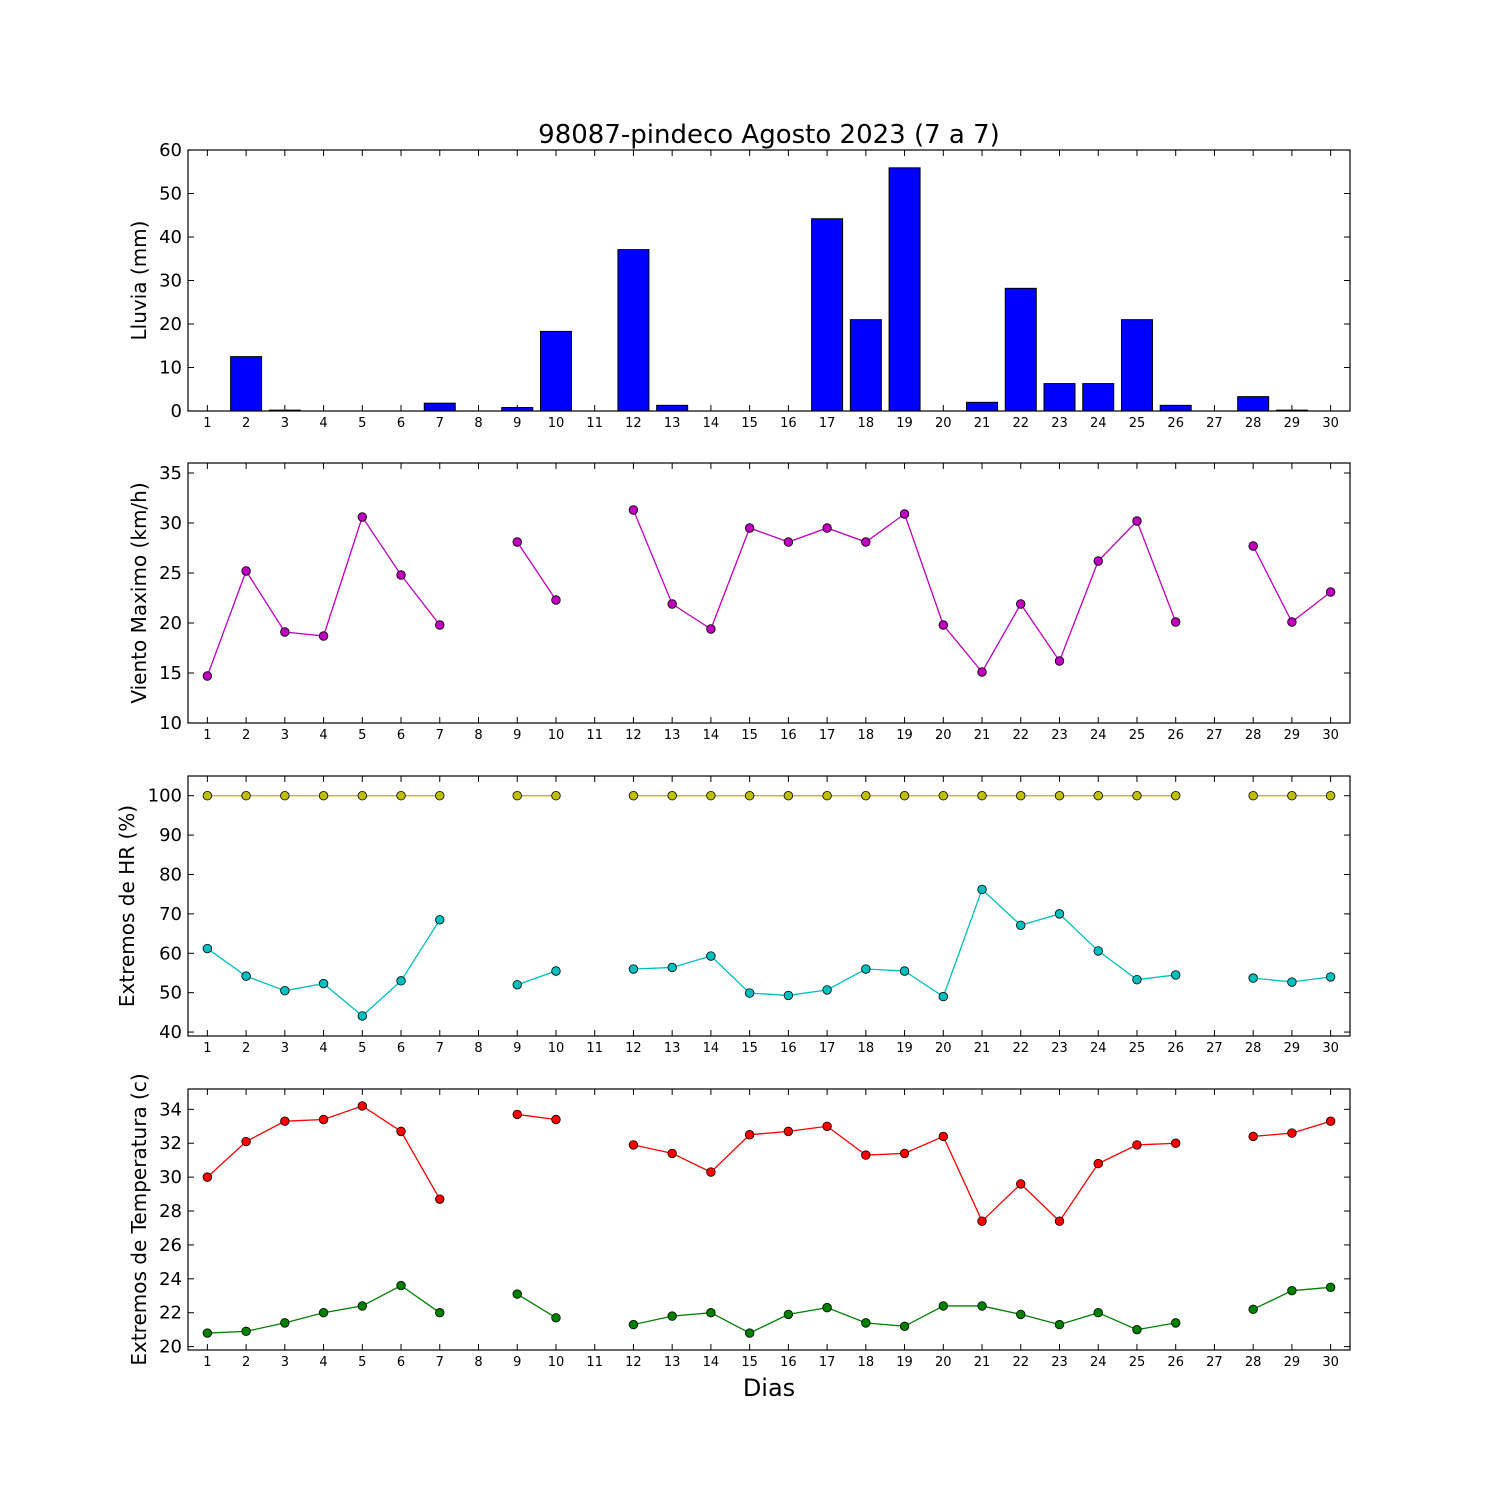 Image resolution: width=1500 pixels, height=1500 pixels. I want to click on y-tick-label: 20, so click(170, 1347).